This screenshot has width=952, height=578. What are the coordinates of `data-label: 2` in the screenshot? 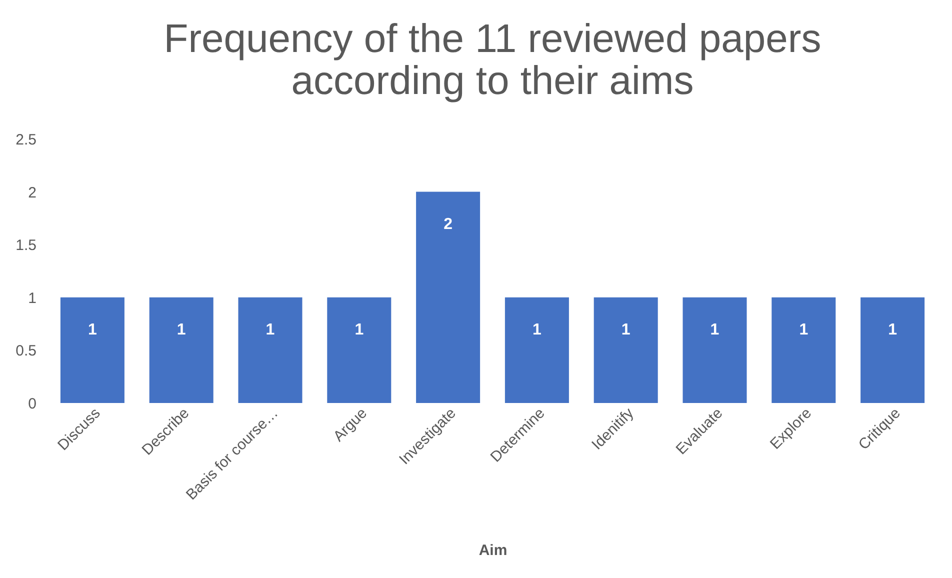 It's located at (448, 224).